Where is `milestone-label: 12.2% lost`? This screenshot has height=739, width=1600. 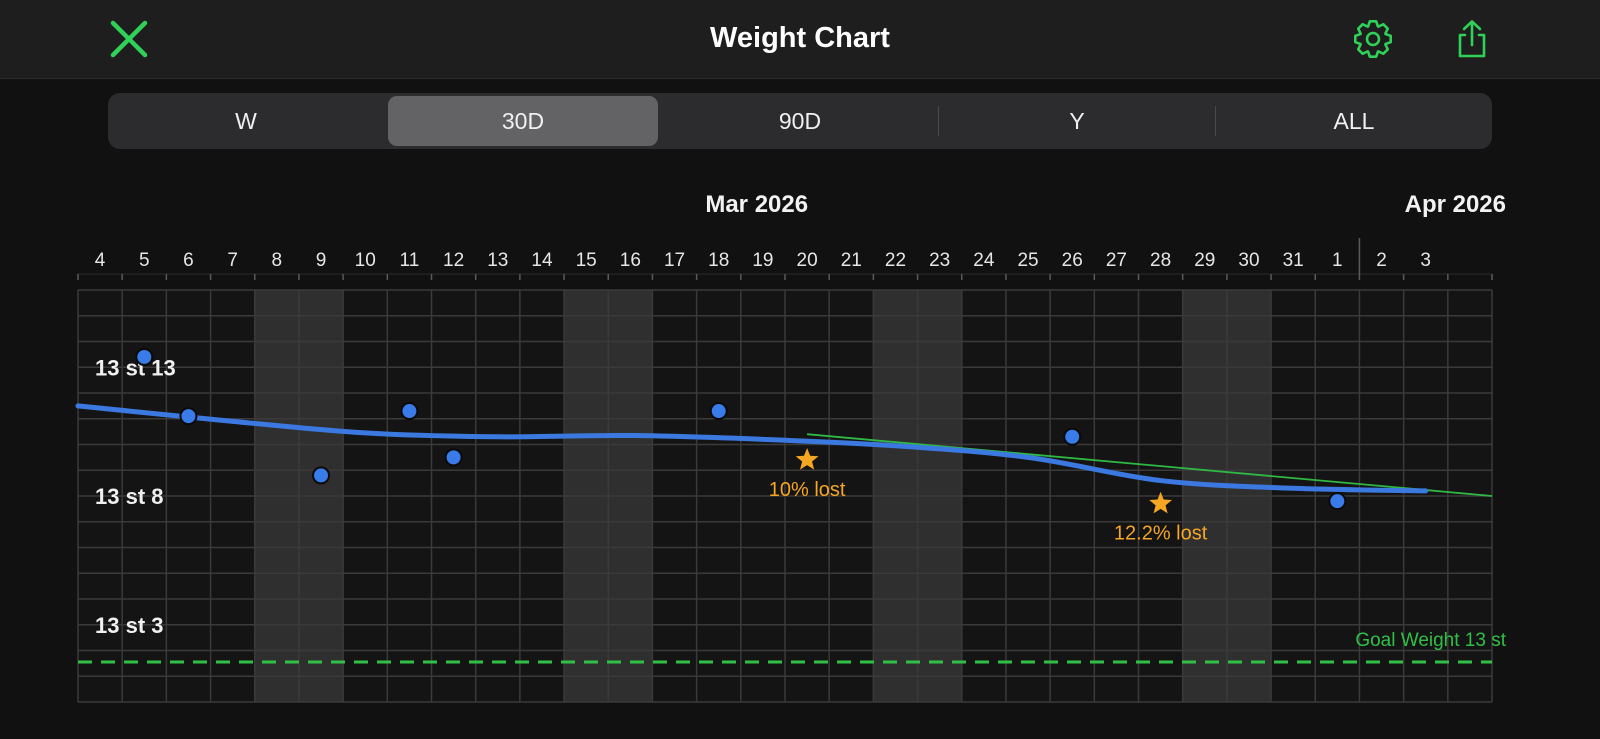 milestone-label: 12.2% lost is located at coordinates (1161, 534).